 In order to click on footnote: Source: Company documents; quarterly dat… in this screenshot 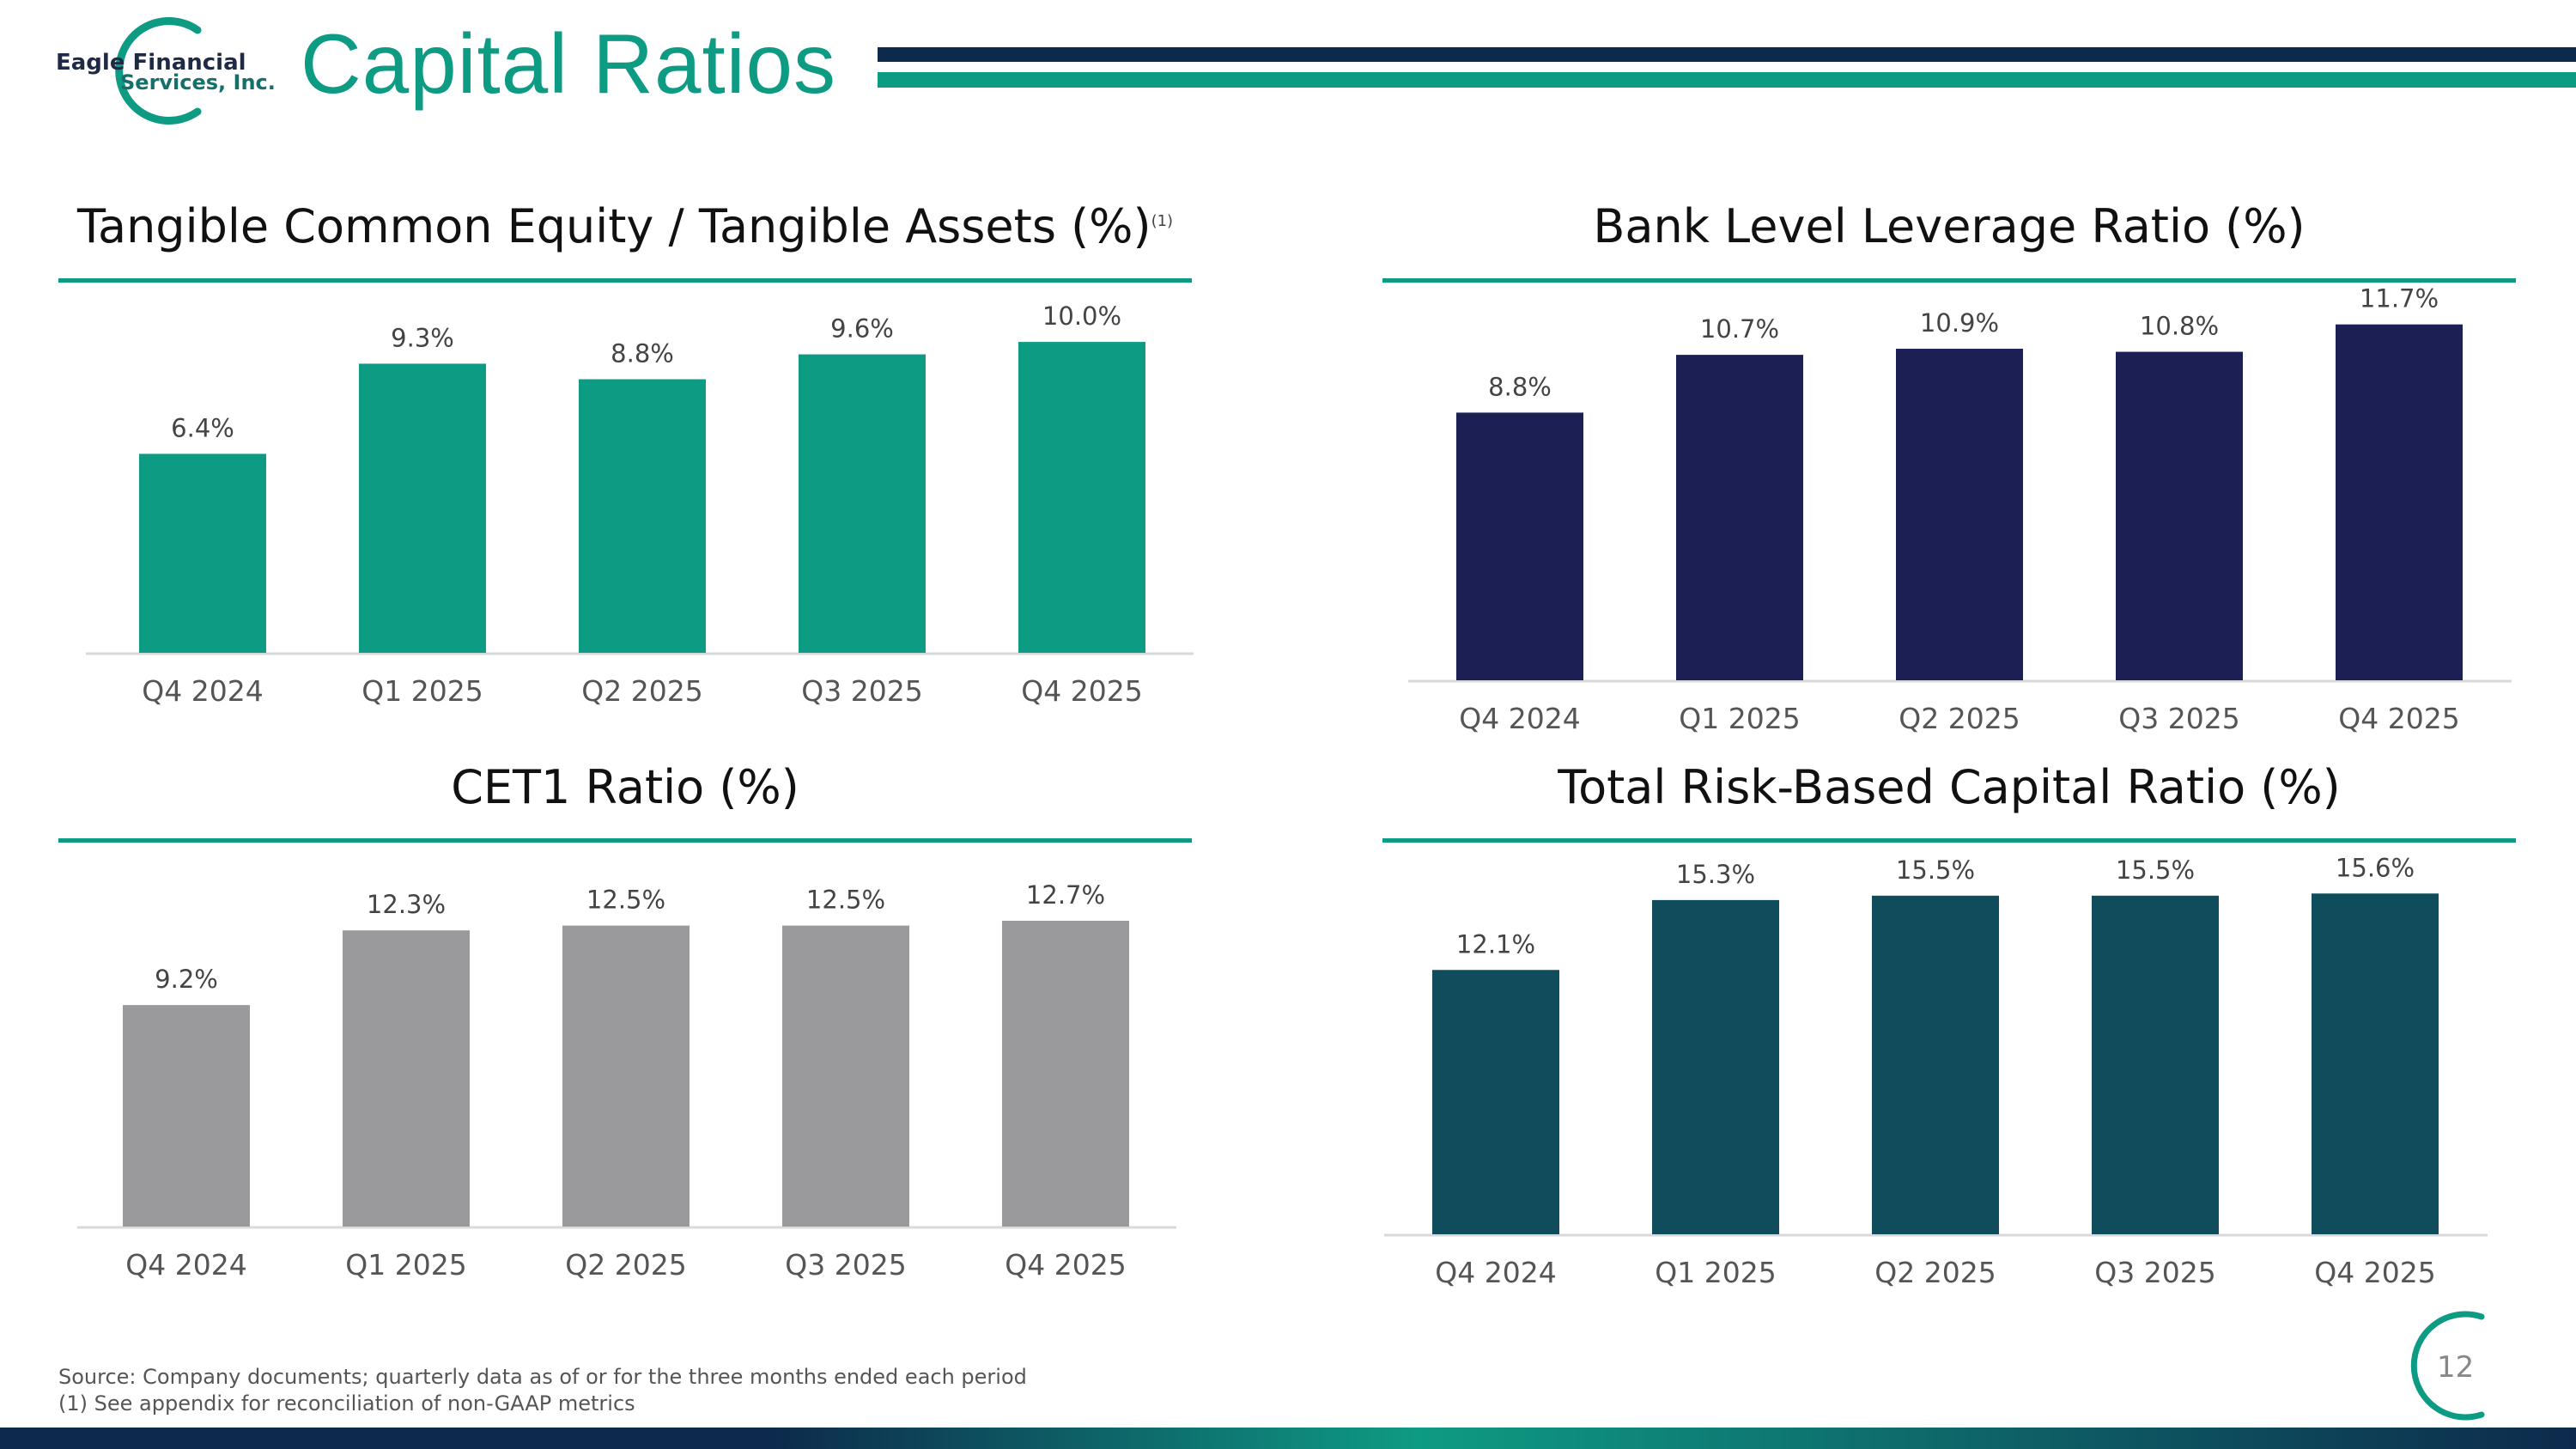, I will do `click(543, 1390)`.